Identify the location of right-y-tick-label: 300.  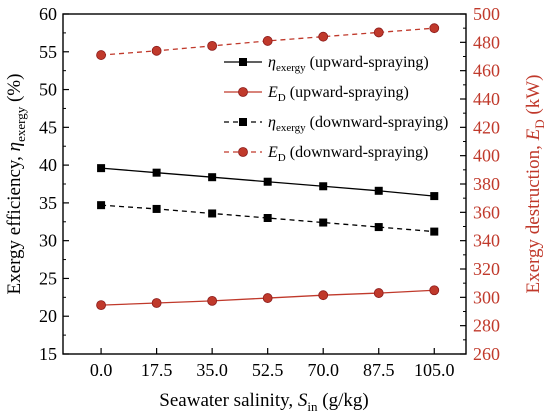
(486, 297).